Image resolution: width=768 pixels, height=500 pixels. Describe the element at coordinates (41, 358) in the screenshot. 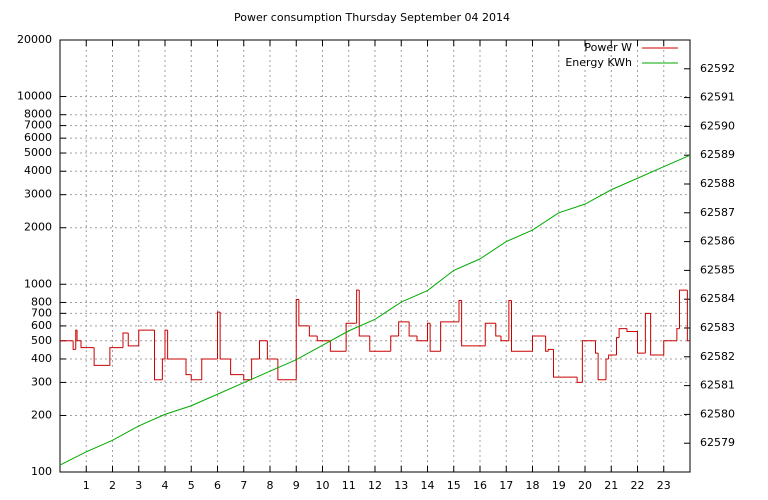

I see `y-tick-label: 400` at that location.